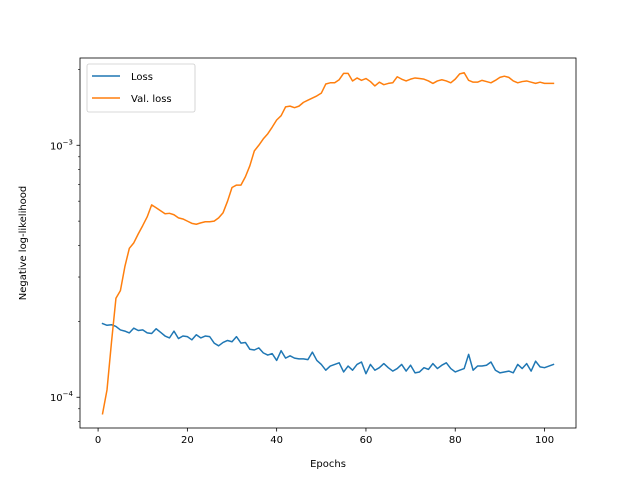 The image size is (640, 480). Describe the element at coordinates (276, 440) in the screenshot. I see `x-tick-label: 40` at that location.